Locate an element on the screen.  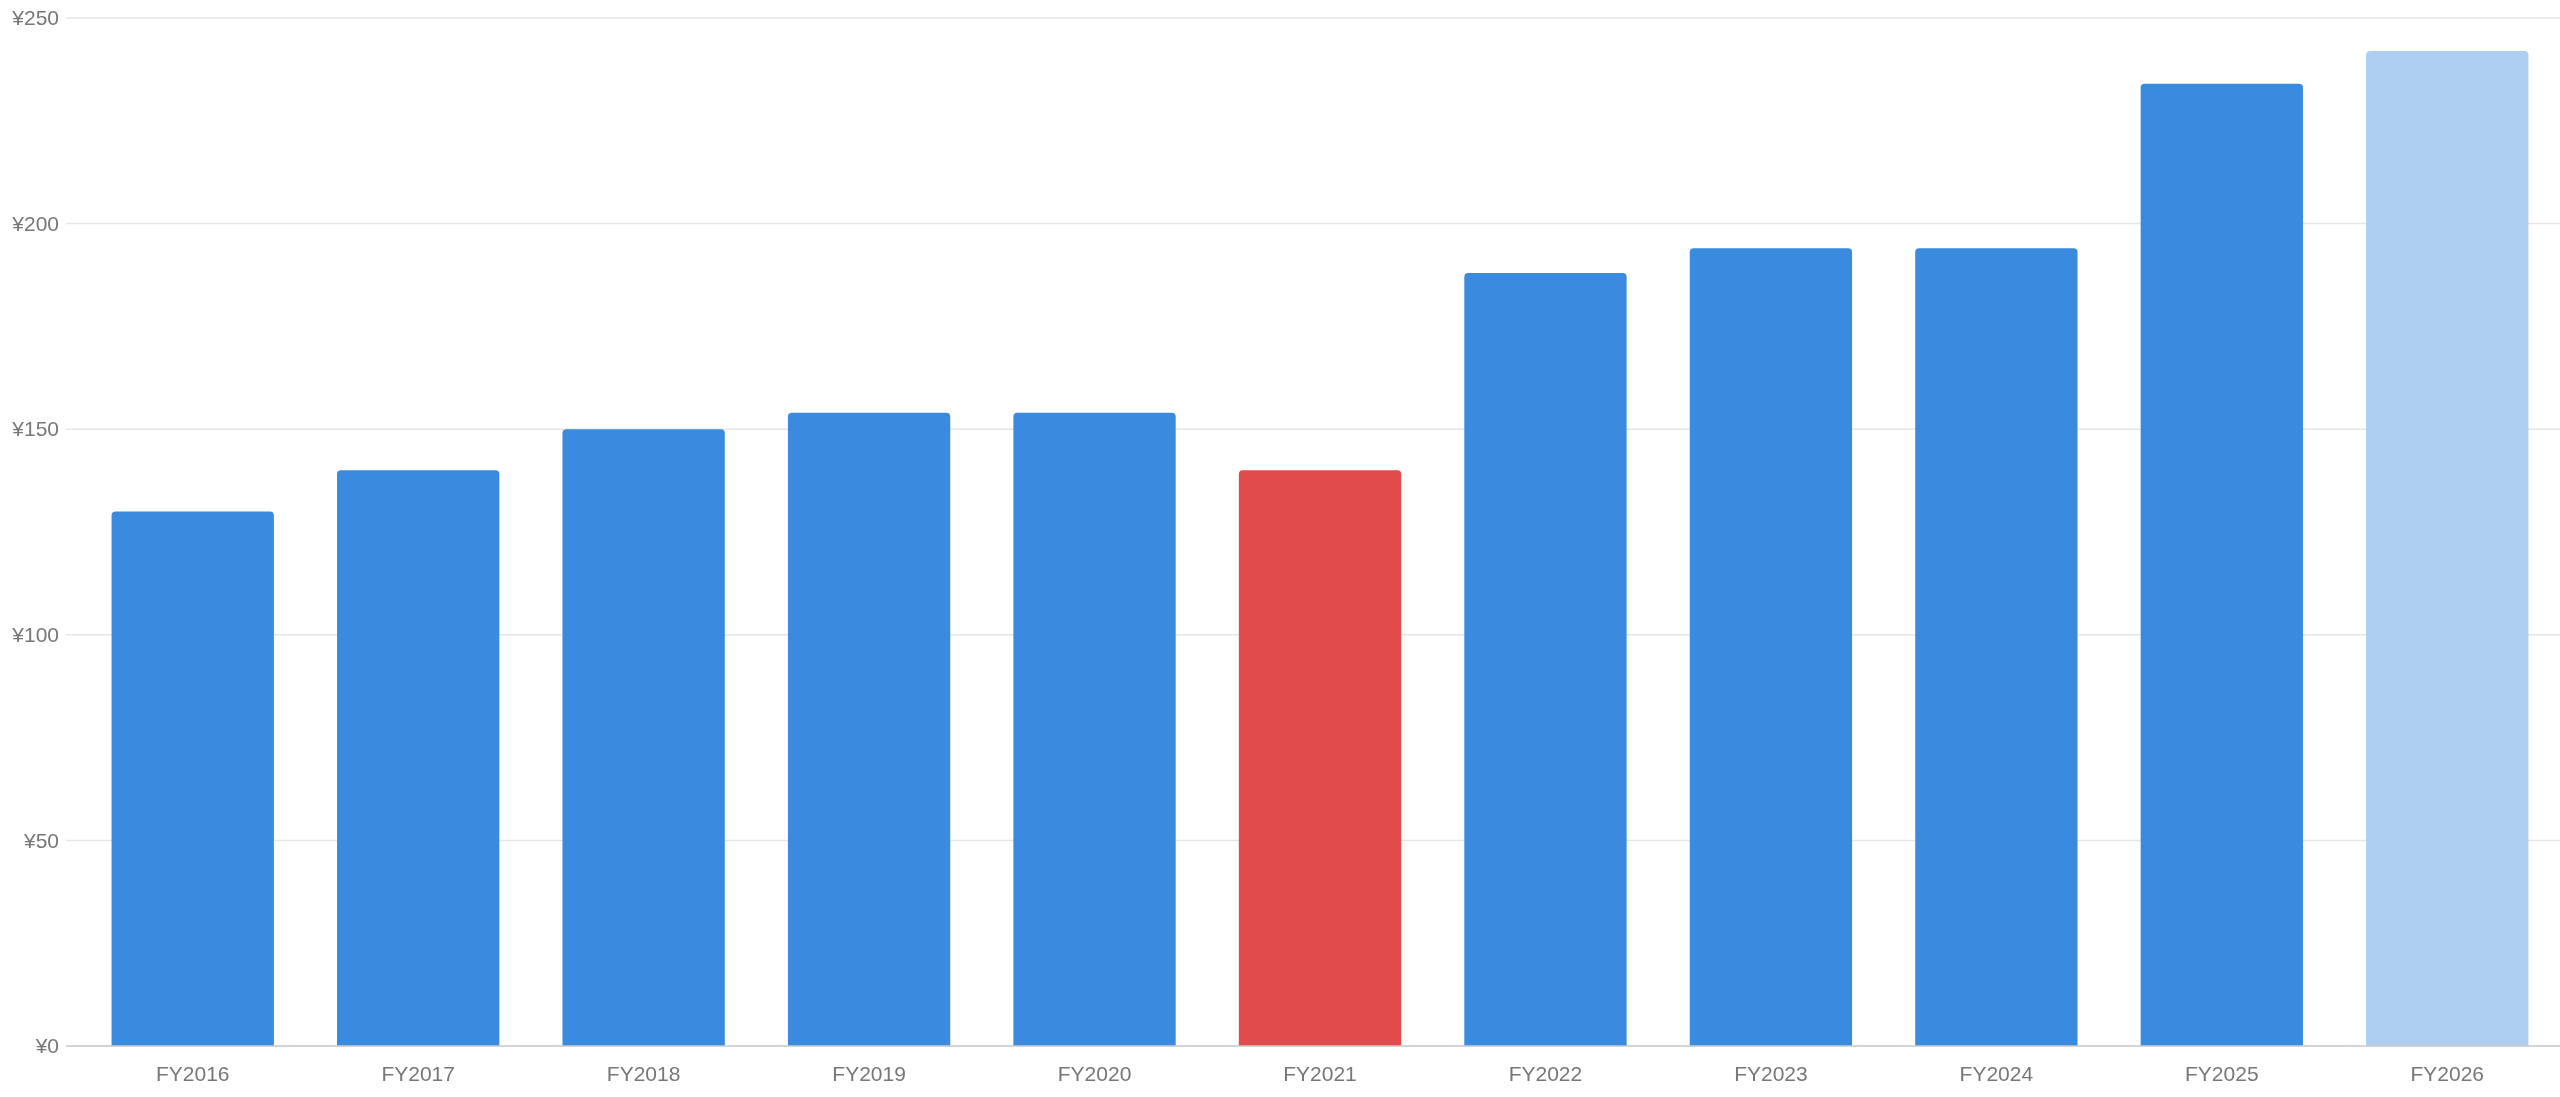
x-tick-label: FY2021 is located at coordinates (1320, 1073).